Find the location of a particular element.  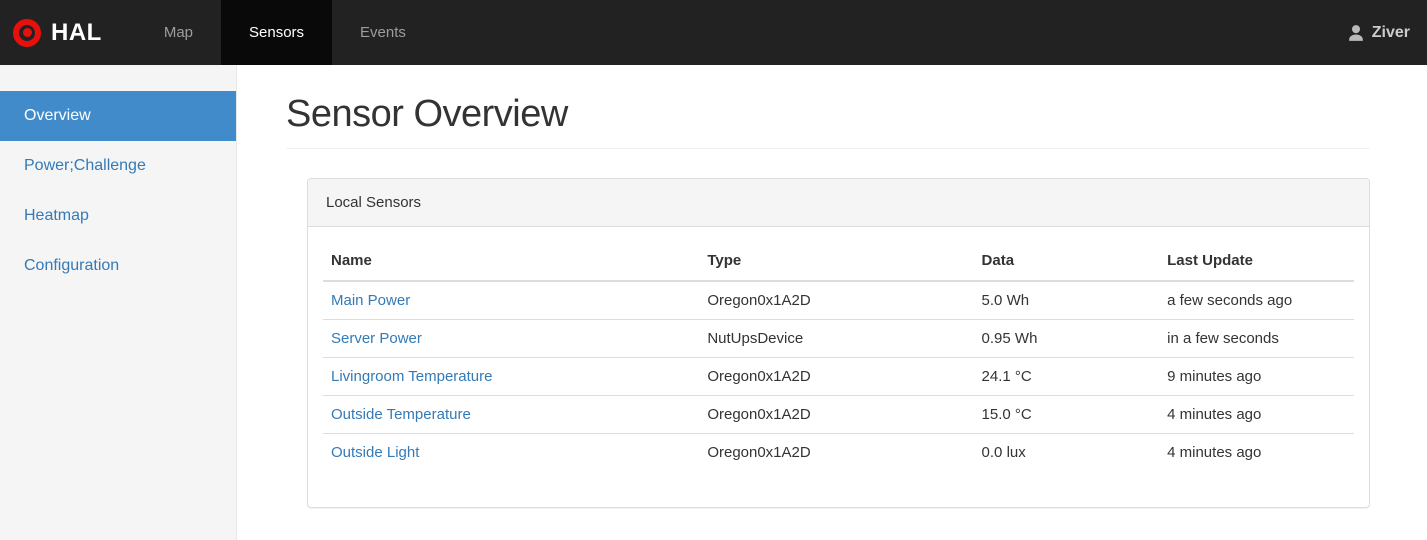

sensor-data-cell: 5.0 Wh is located at coordinates (1005, 300).